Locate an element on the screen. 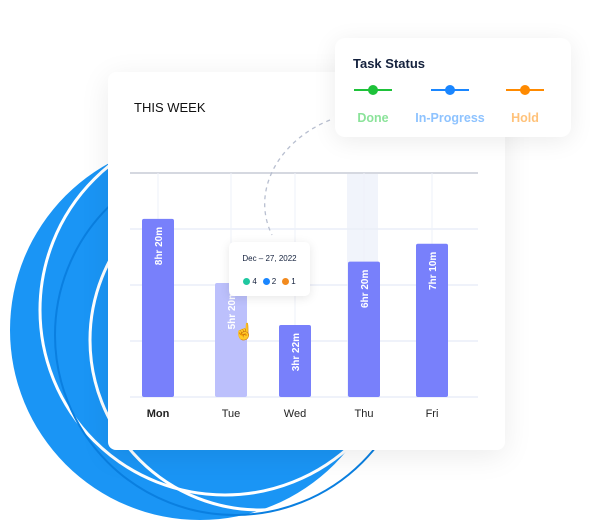 Image resolution: width=612 pixels, height=532 pixels. x-tick-label: Tue is located at coordinates (231, 414).